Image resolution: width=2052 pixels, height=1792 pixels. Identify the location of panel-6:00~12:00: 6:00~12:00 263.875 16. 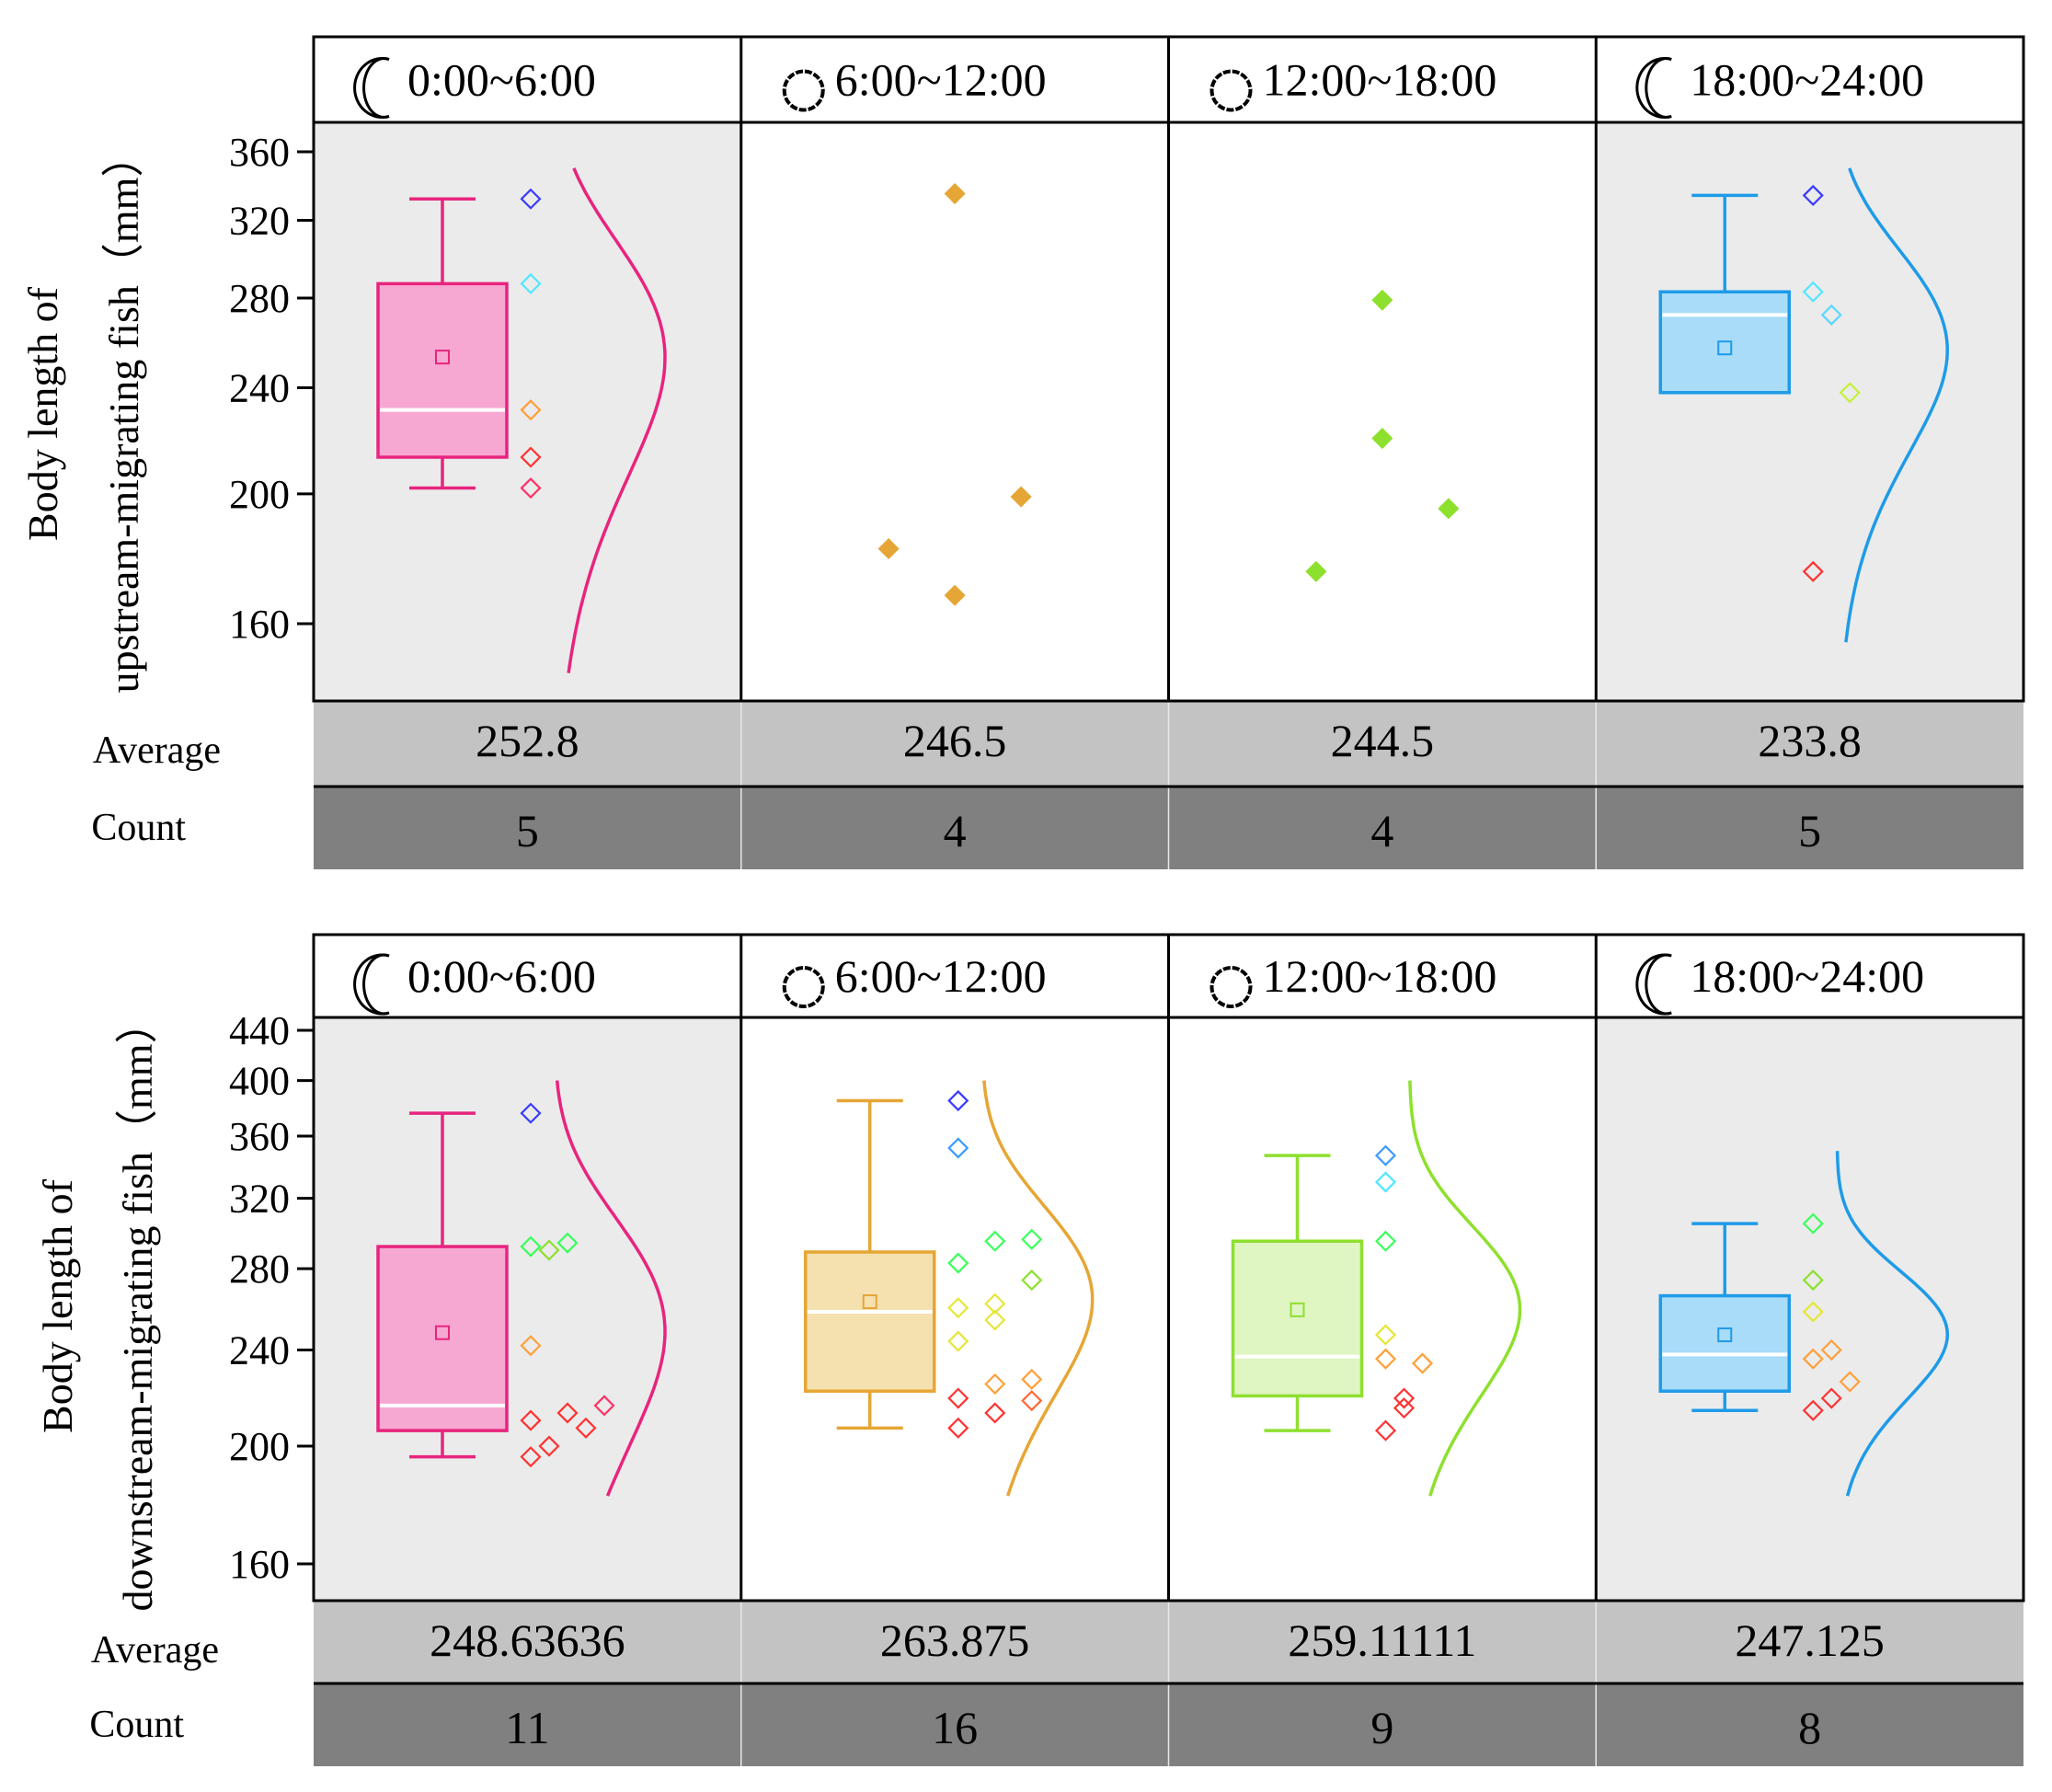
(938, 1351).